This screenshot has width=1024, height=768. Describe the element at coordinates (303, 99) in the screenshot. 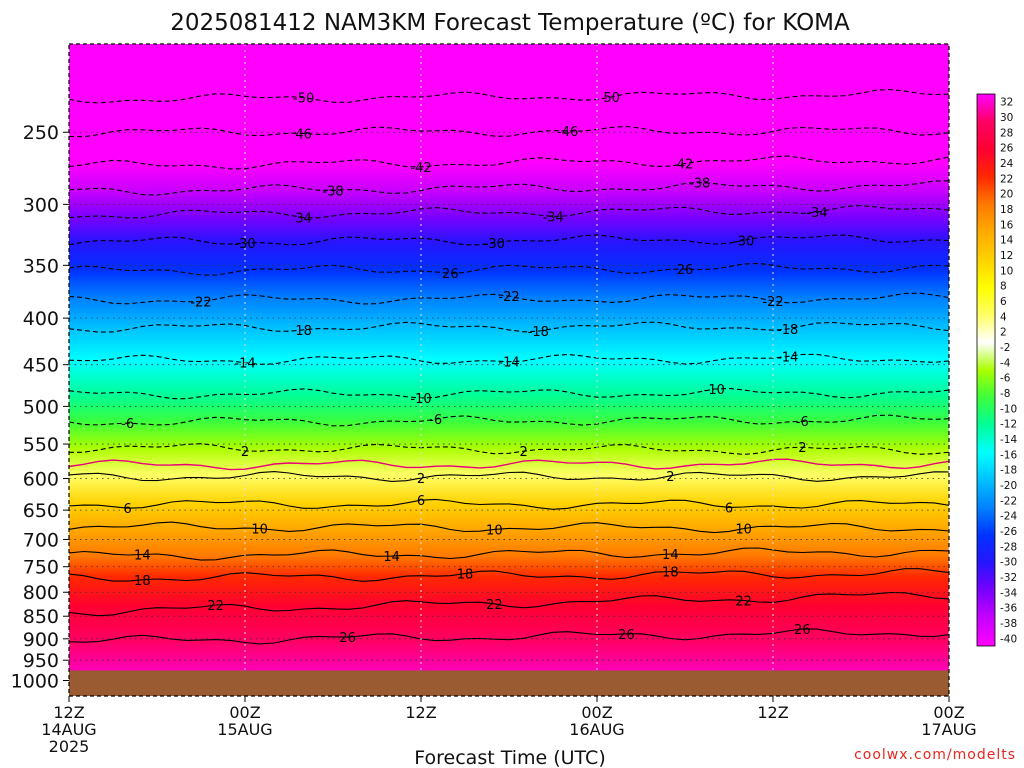

I see `isotherm-label: -50` at that location.